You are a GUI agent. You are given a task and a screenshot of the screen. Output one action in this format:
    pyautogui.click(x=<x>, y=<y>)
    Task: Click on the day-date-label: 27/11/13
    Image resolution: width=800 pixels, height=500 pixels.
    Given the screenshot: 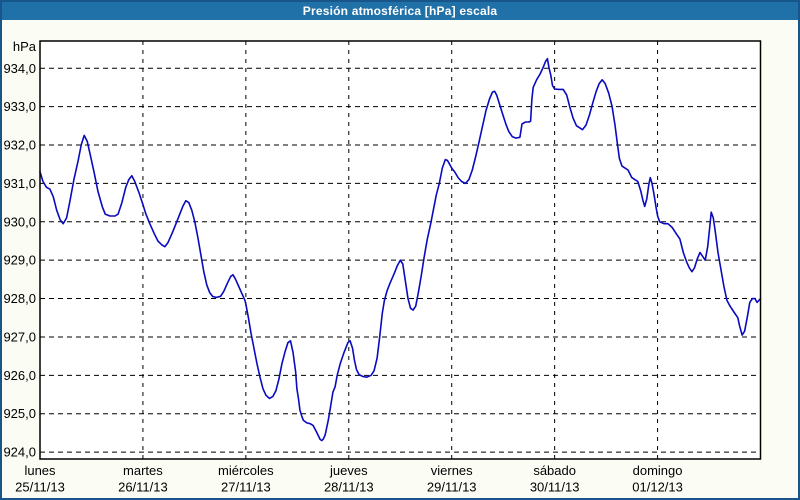 What is the action you would take?
    pyautogui.click(x=246, y=487)
    